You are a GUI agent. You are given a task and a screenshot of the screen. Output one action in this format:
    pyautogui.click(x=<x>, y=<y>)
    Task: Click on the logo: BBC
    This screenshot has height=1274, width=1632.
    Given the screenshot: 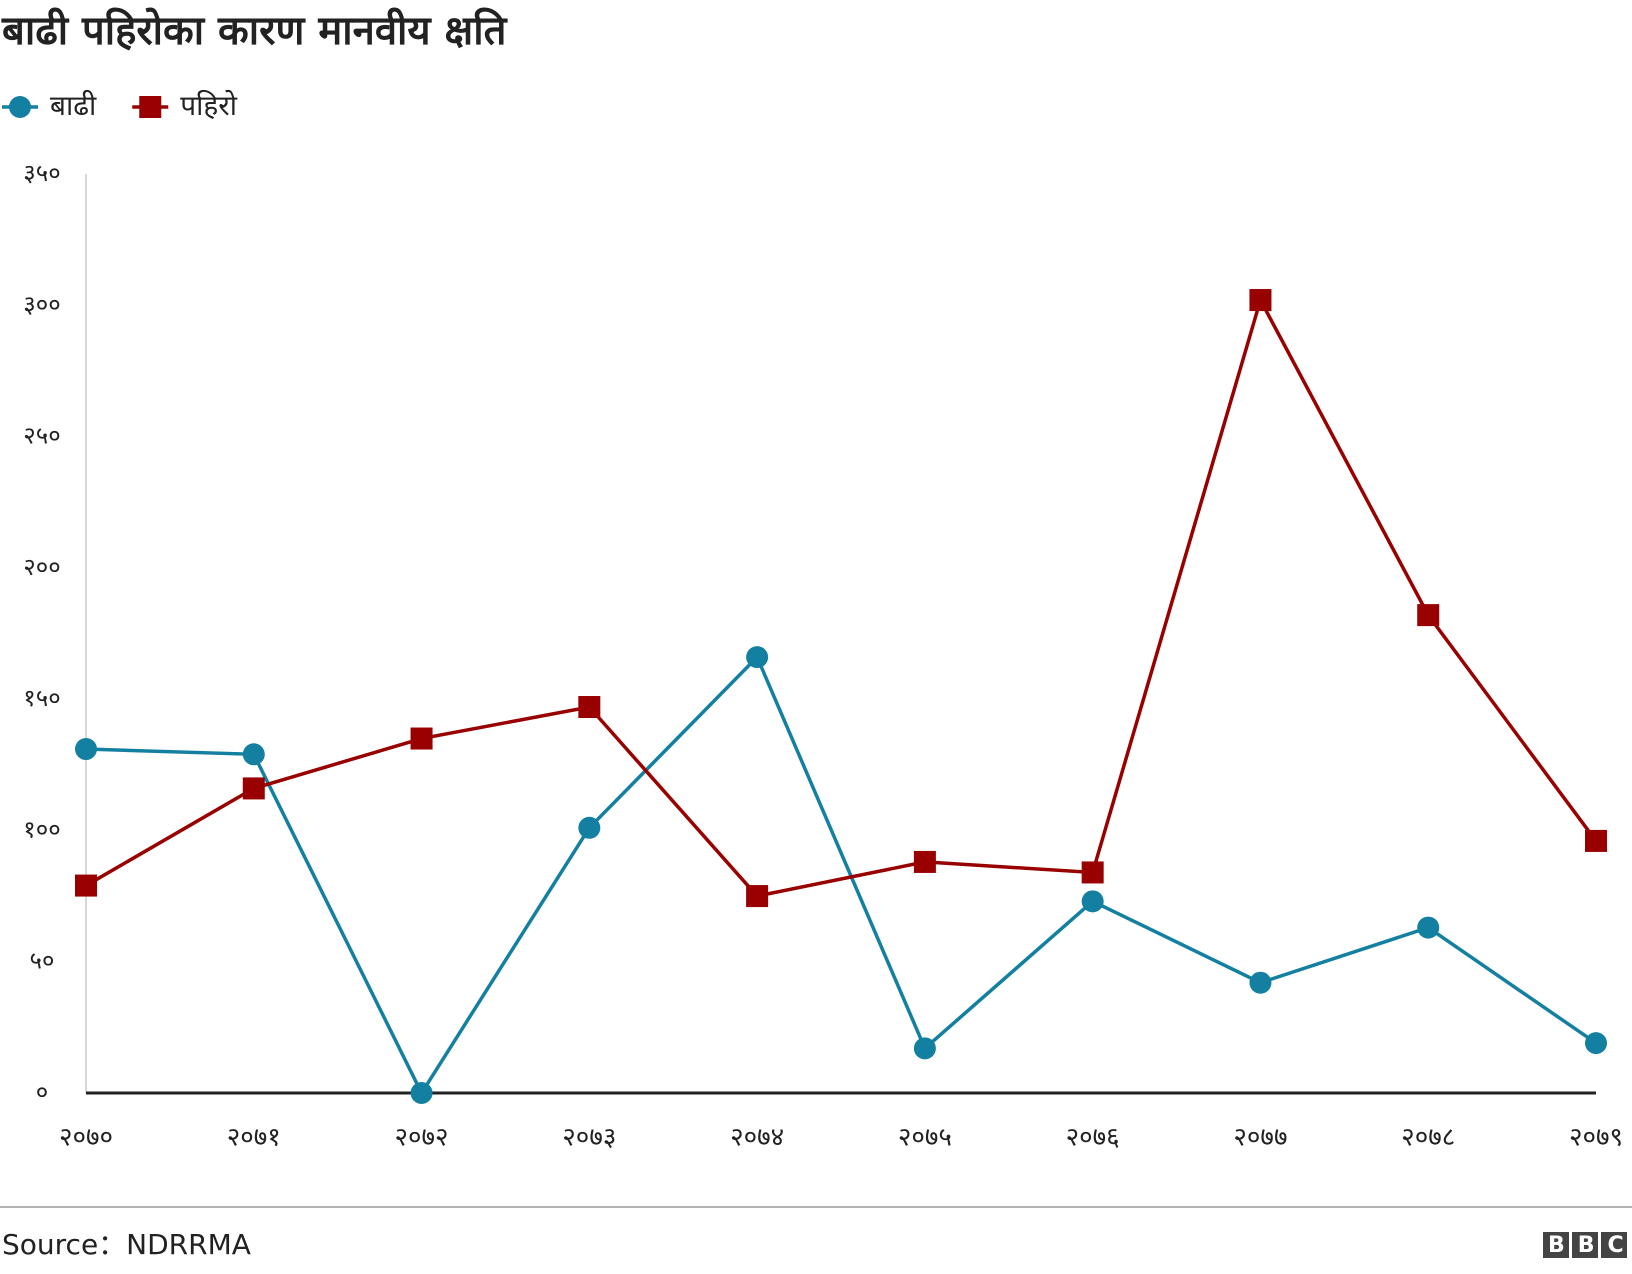 What is the action you would take?
    pyautogui.click(x=1587, y=1245)
    